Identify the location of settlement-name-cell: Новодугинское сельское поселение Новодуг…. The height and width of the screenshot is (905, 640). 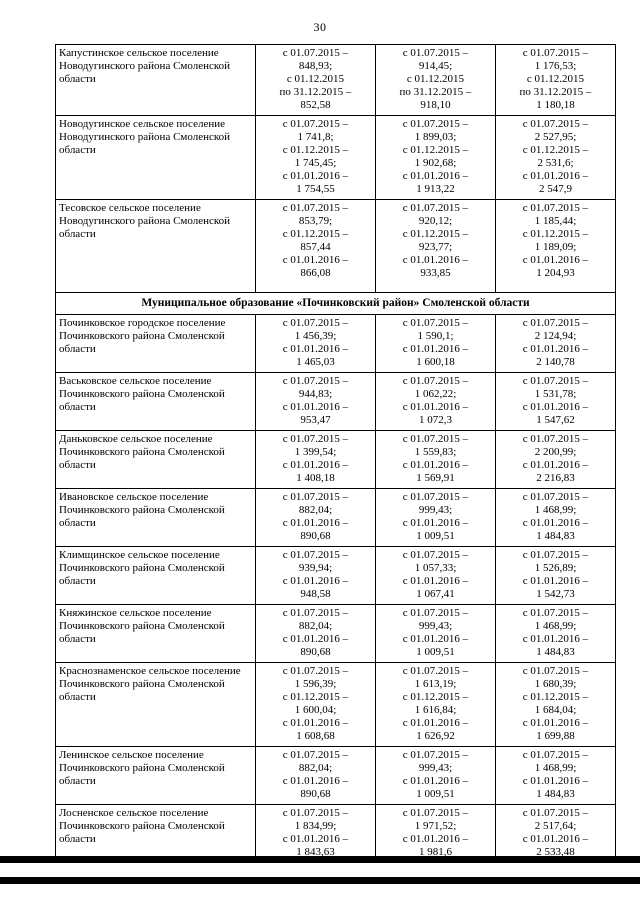
(155, 157).